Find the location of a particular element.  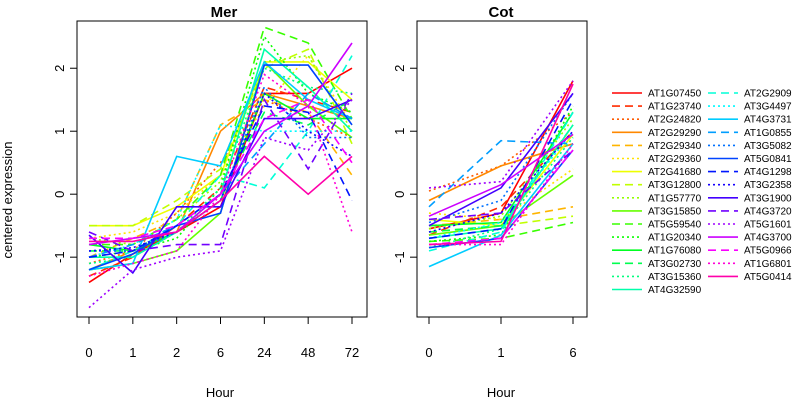

legend-item: AT1G20340 is located at coordinates (657, 238).